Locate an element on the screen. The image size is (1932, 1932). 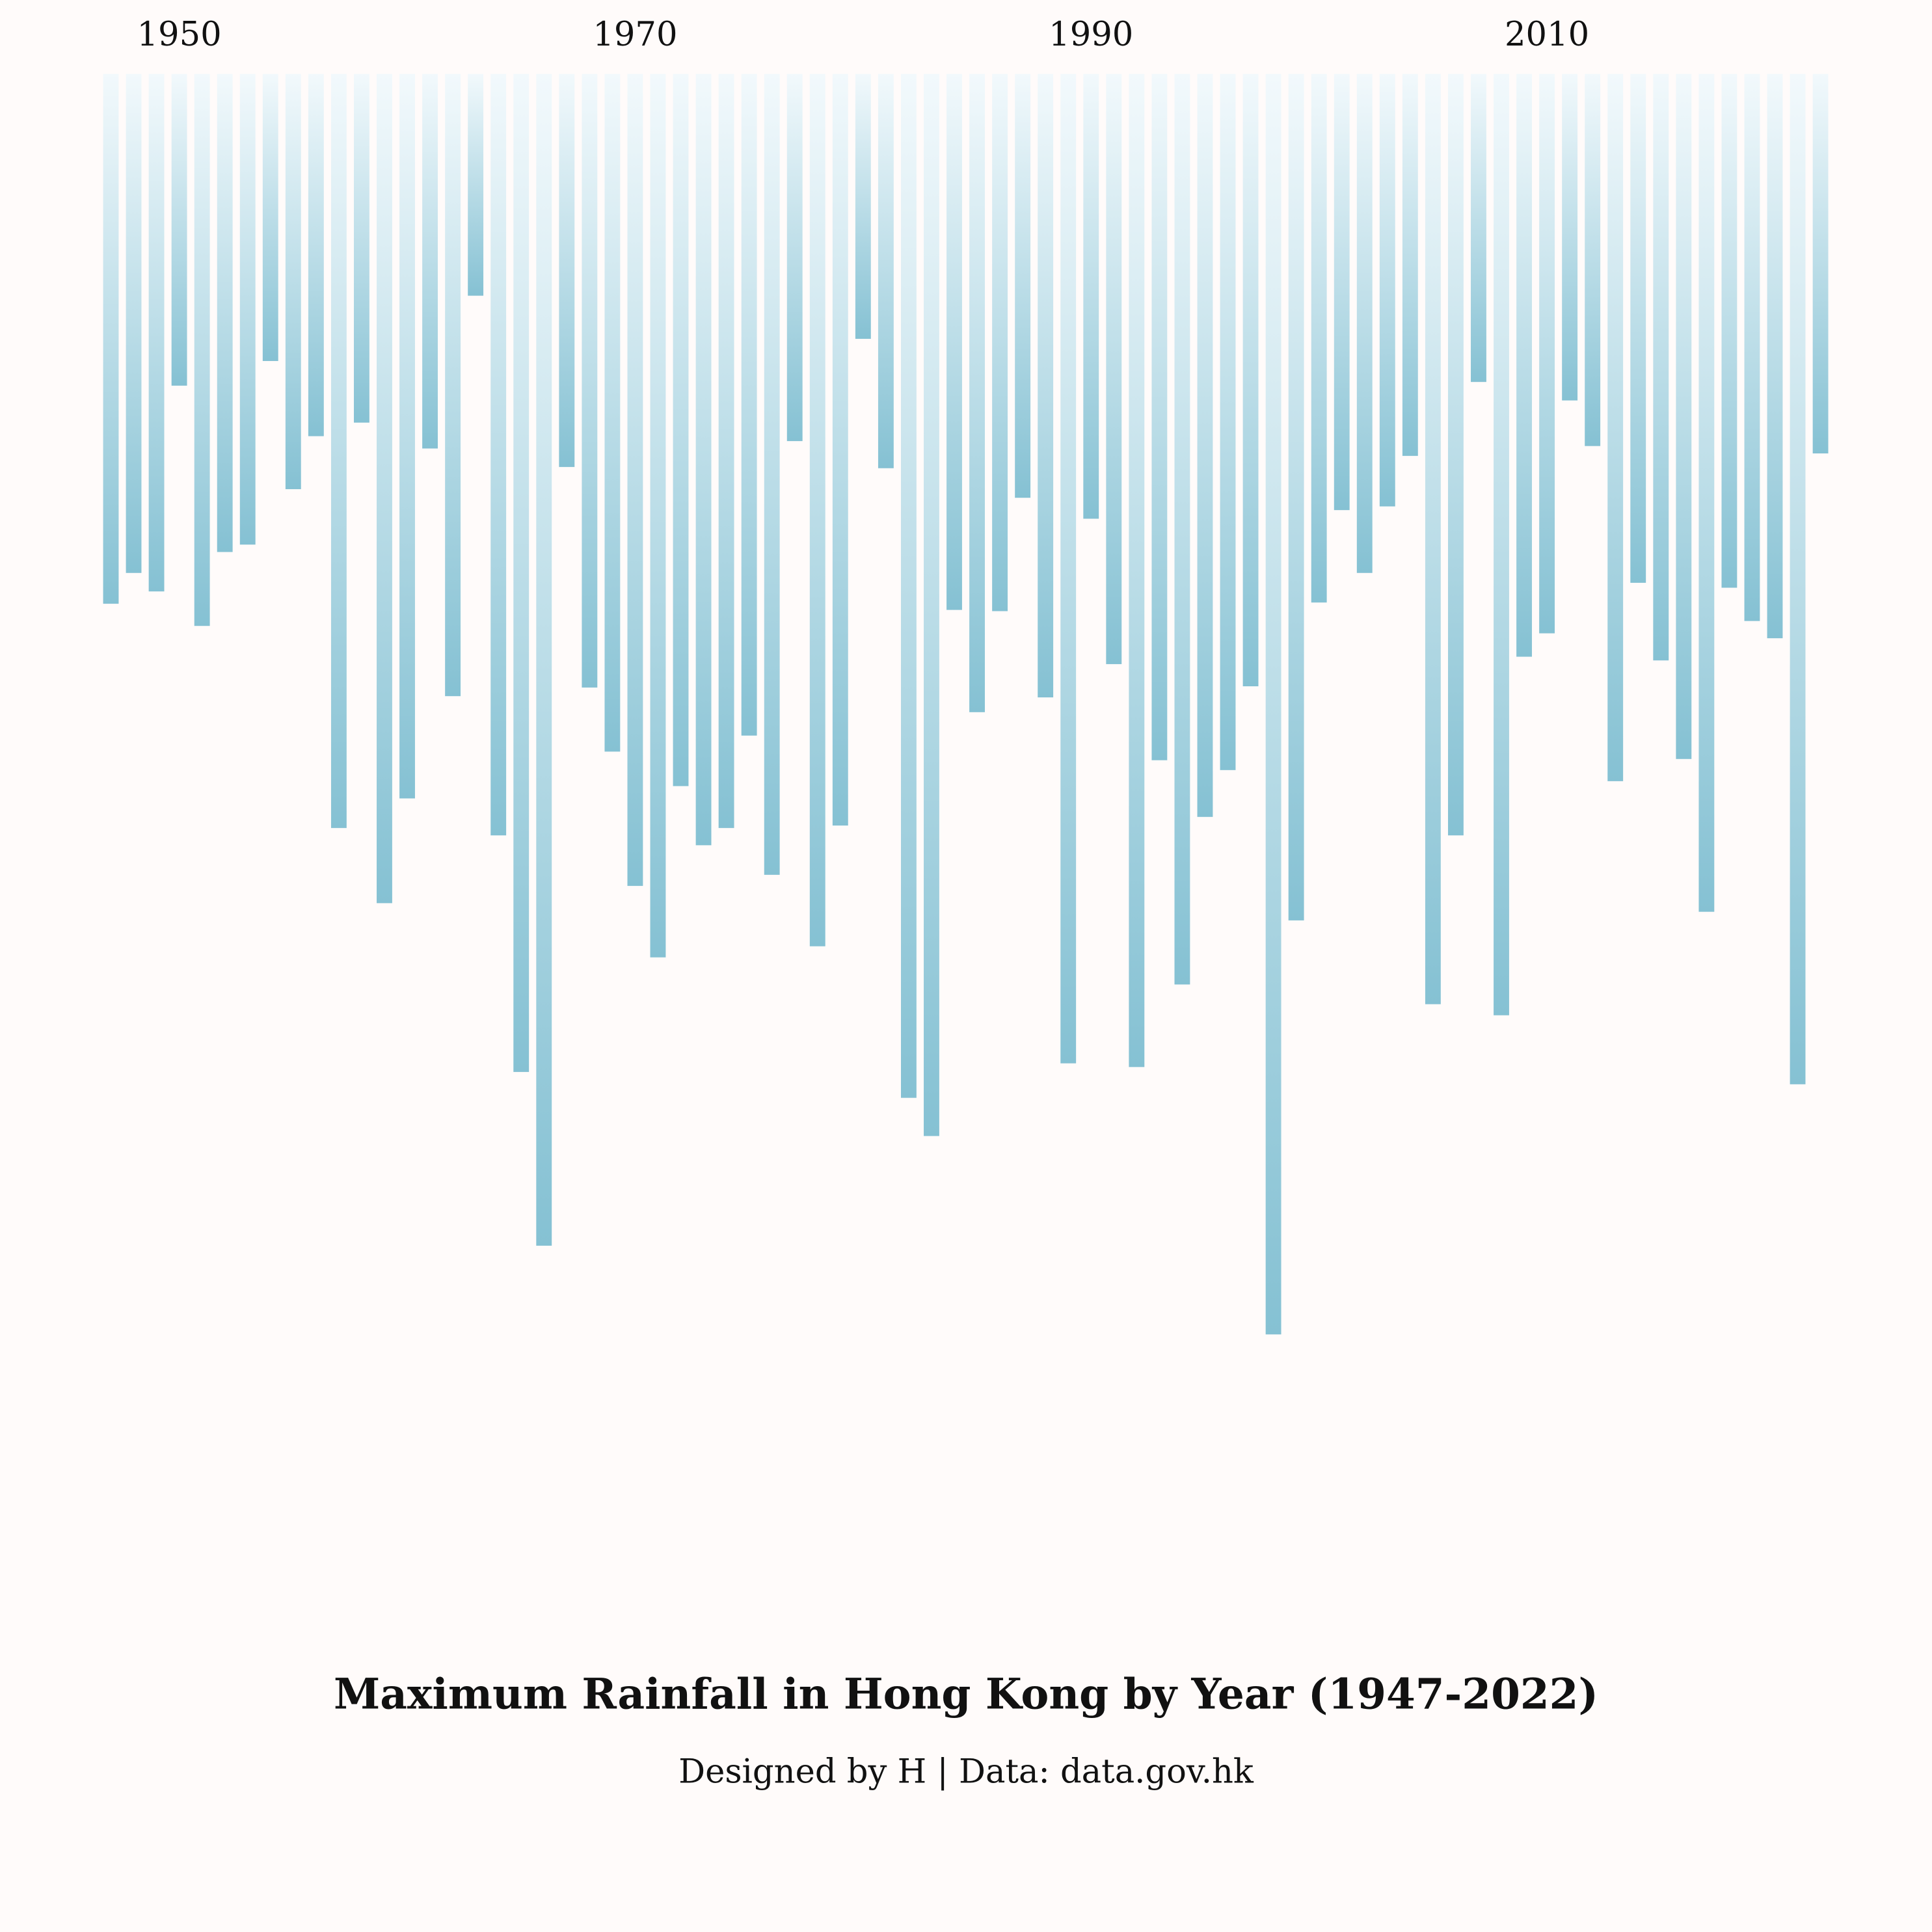
x-tick-label: 1990 is located at coordinates (1091, 35).